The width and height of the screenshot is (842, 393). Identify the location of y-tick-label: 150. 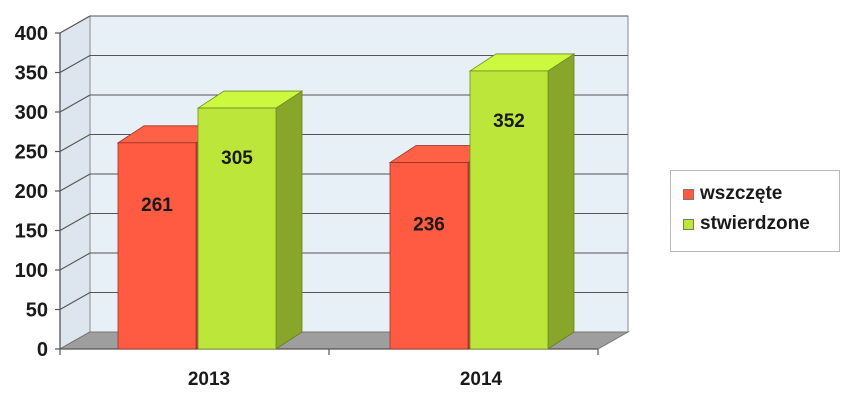
(31, 232).